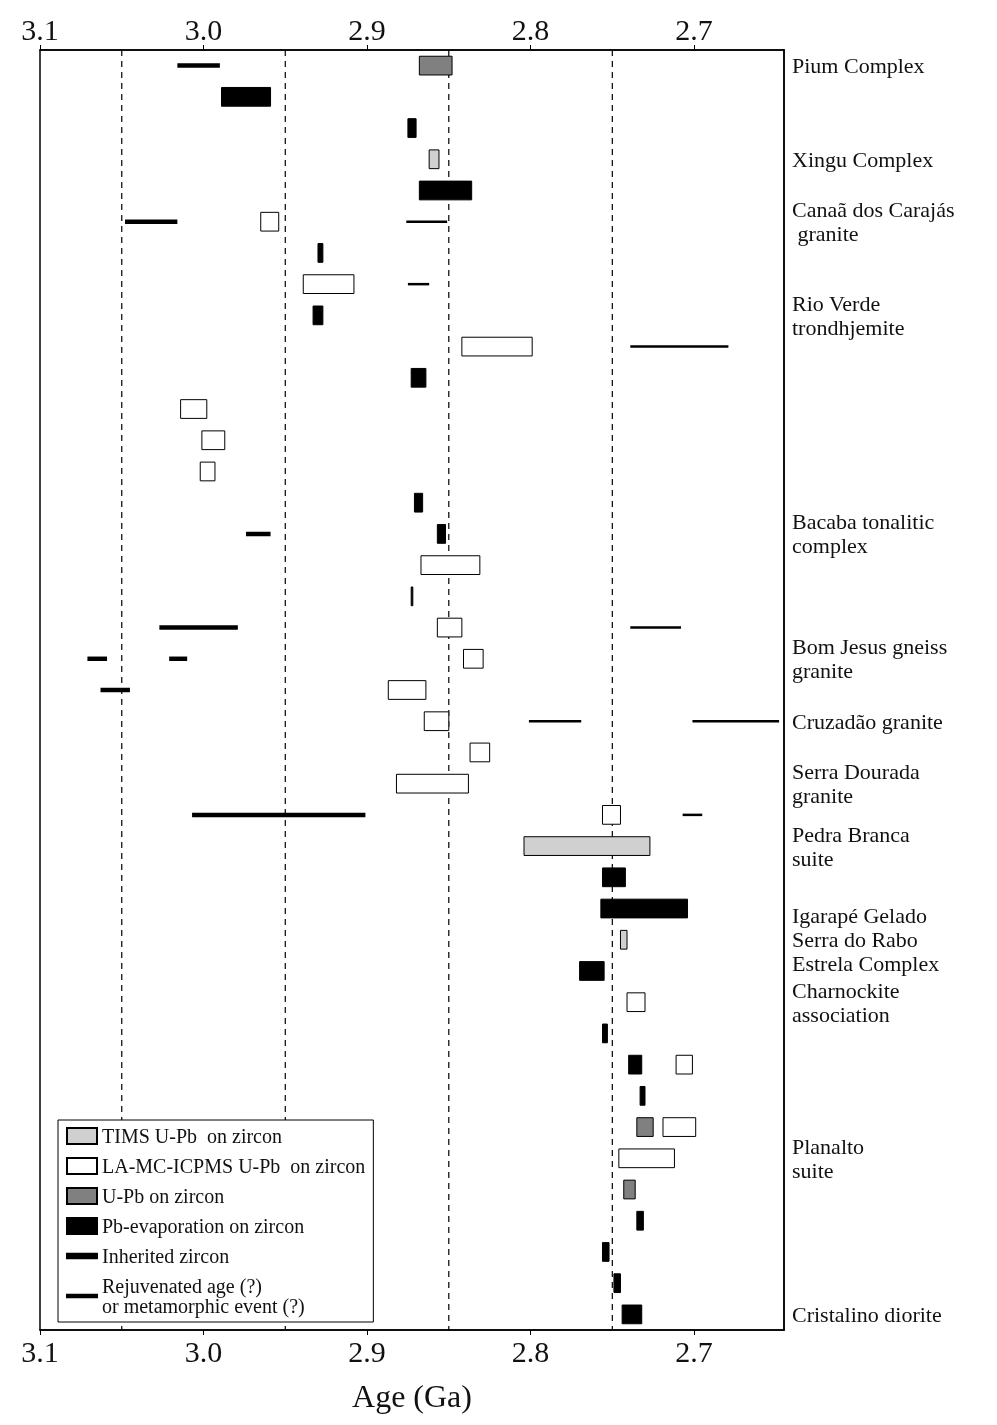  What do you see at coordinates (846, 1002) in the screenshot?
I see `y-tick-label: Charnockite association` at bounding box center [846, 1002].